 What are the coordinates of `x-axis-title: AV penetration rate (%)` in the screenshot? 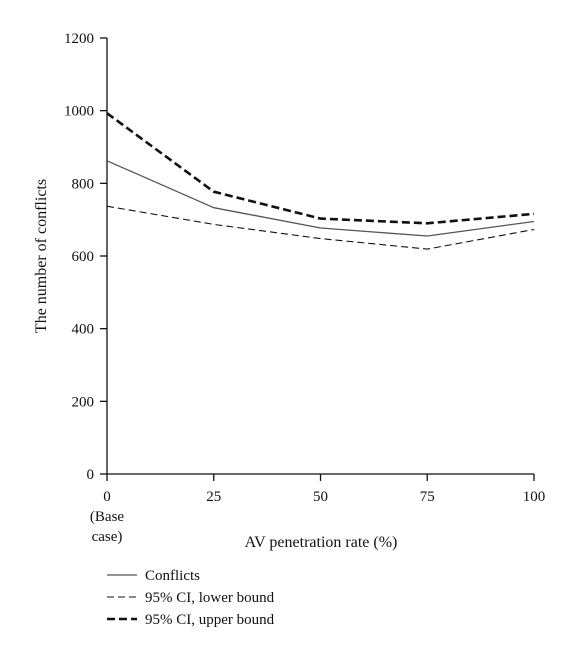 It's located at (321, 542).